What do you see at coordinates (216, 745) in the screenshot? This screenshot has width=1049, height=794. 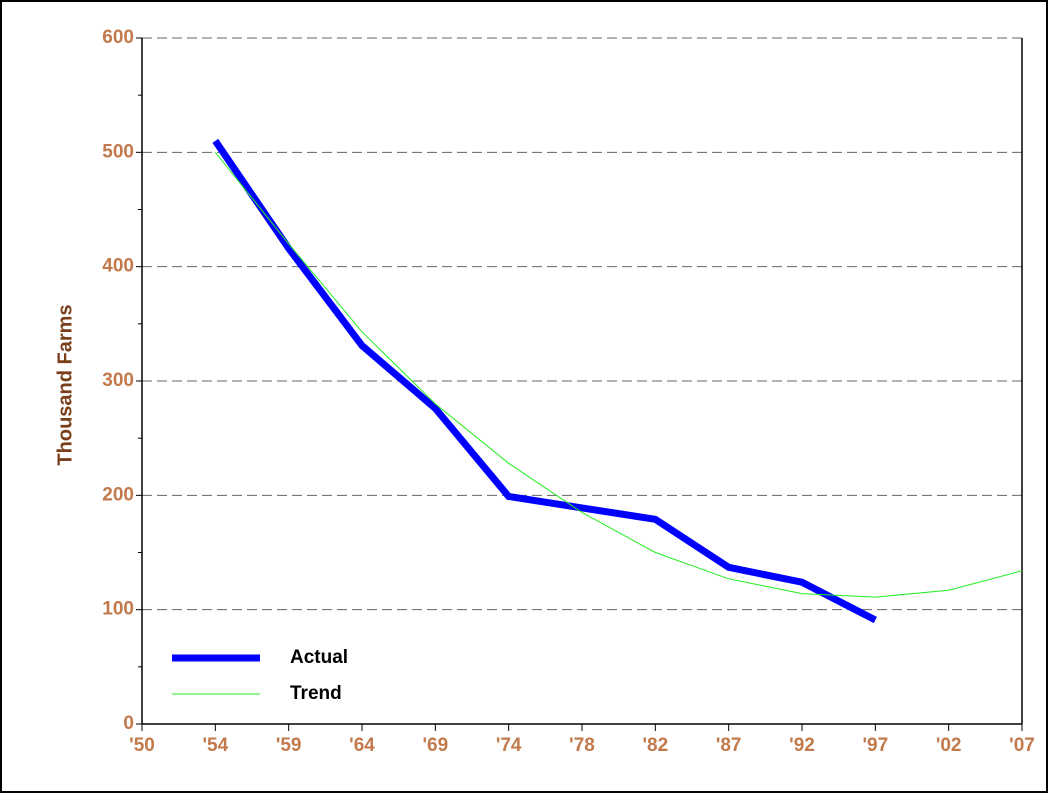 I see `x-tick-label: '54` at bounding box center [216, 745].